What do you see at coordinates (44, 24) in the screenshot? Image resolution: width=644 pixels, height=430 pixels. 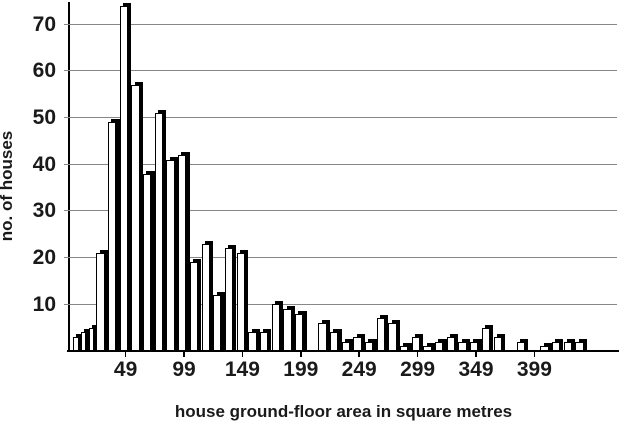 I see `y-tick-label: 70` at bounding box center [44, 24].